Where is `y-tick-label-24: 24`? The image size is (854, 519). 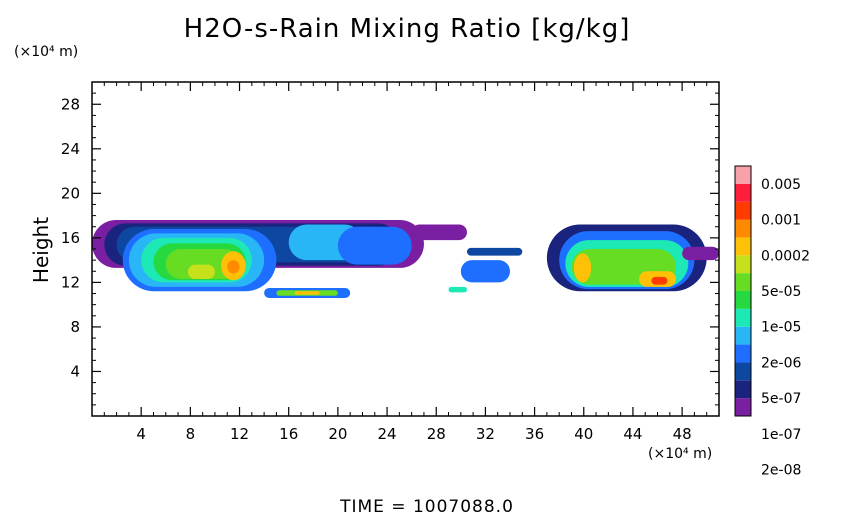 y-tick-label-24: 24 is located at coordinates (70, 149).